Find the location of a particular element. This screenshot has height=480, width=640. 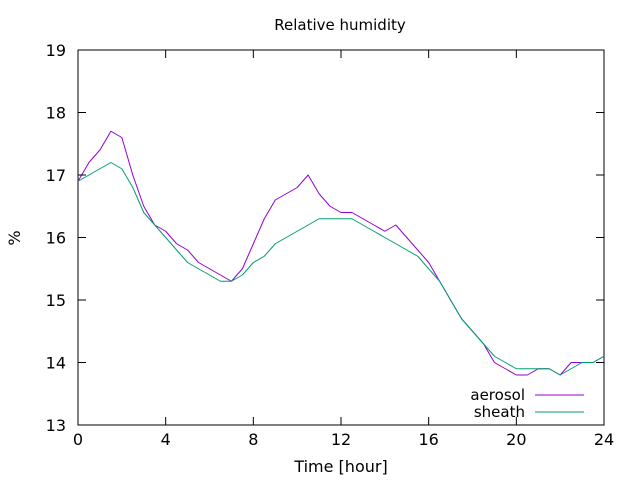

chart-title: Relative humidity is located at coordinates (340, 25).